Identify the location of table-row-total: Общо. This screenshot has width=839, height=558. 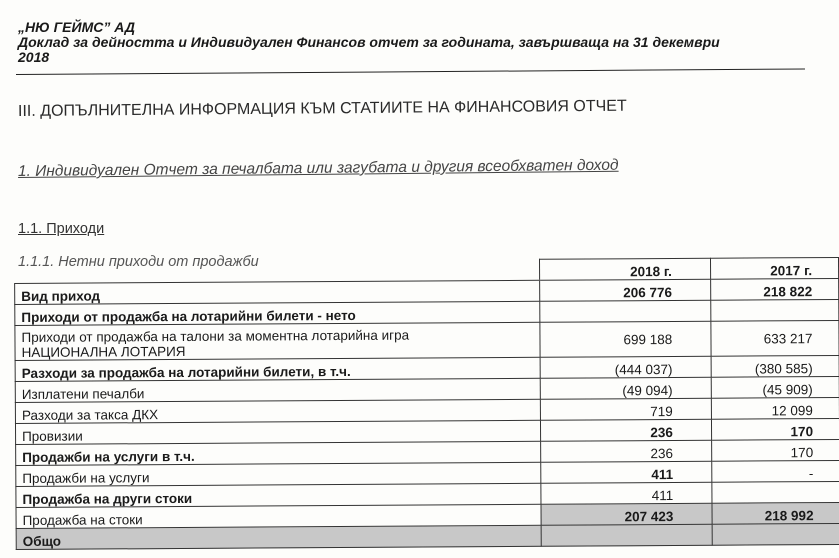
(427, 536).